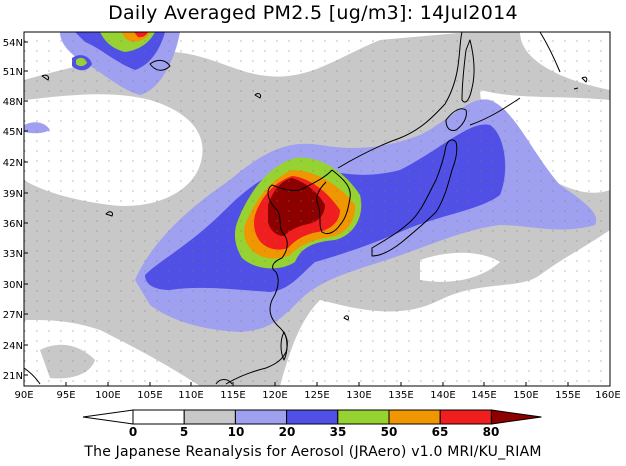  What do you see at coordinates (483, 395) in the screenshot?
I see `x-tick-label: 145E` at bounding box center [483, 395].